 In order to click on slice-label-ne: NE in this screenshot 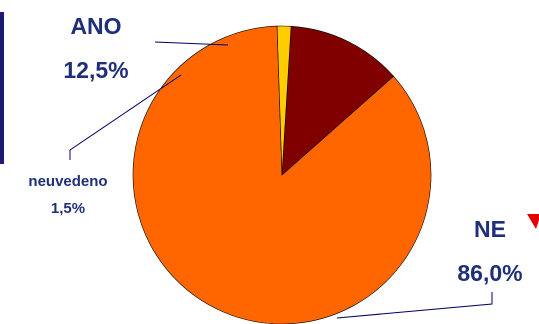, I will do `click(490, 229)`.